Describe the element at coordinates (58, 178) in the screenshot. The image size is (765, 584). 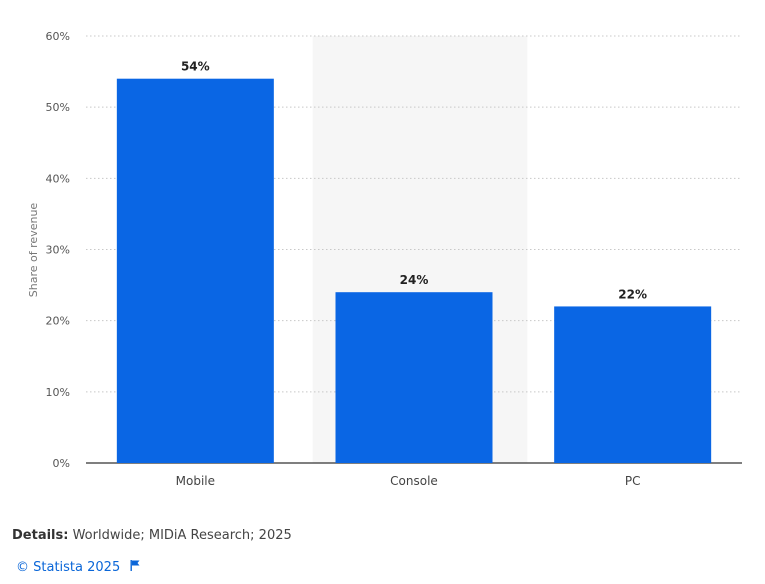
I see `y-tick-label: 40%` at that location.